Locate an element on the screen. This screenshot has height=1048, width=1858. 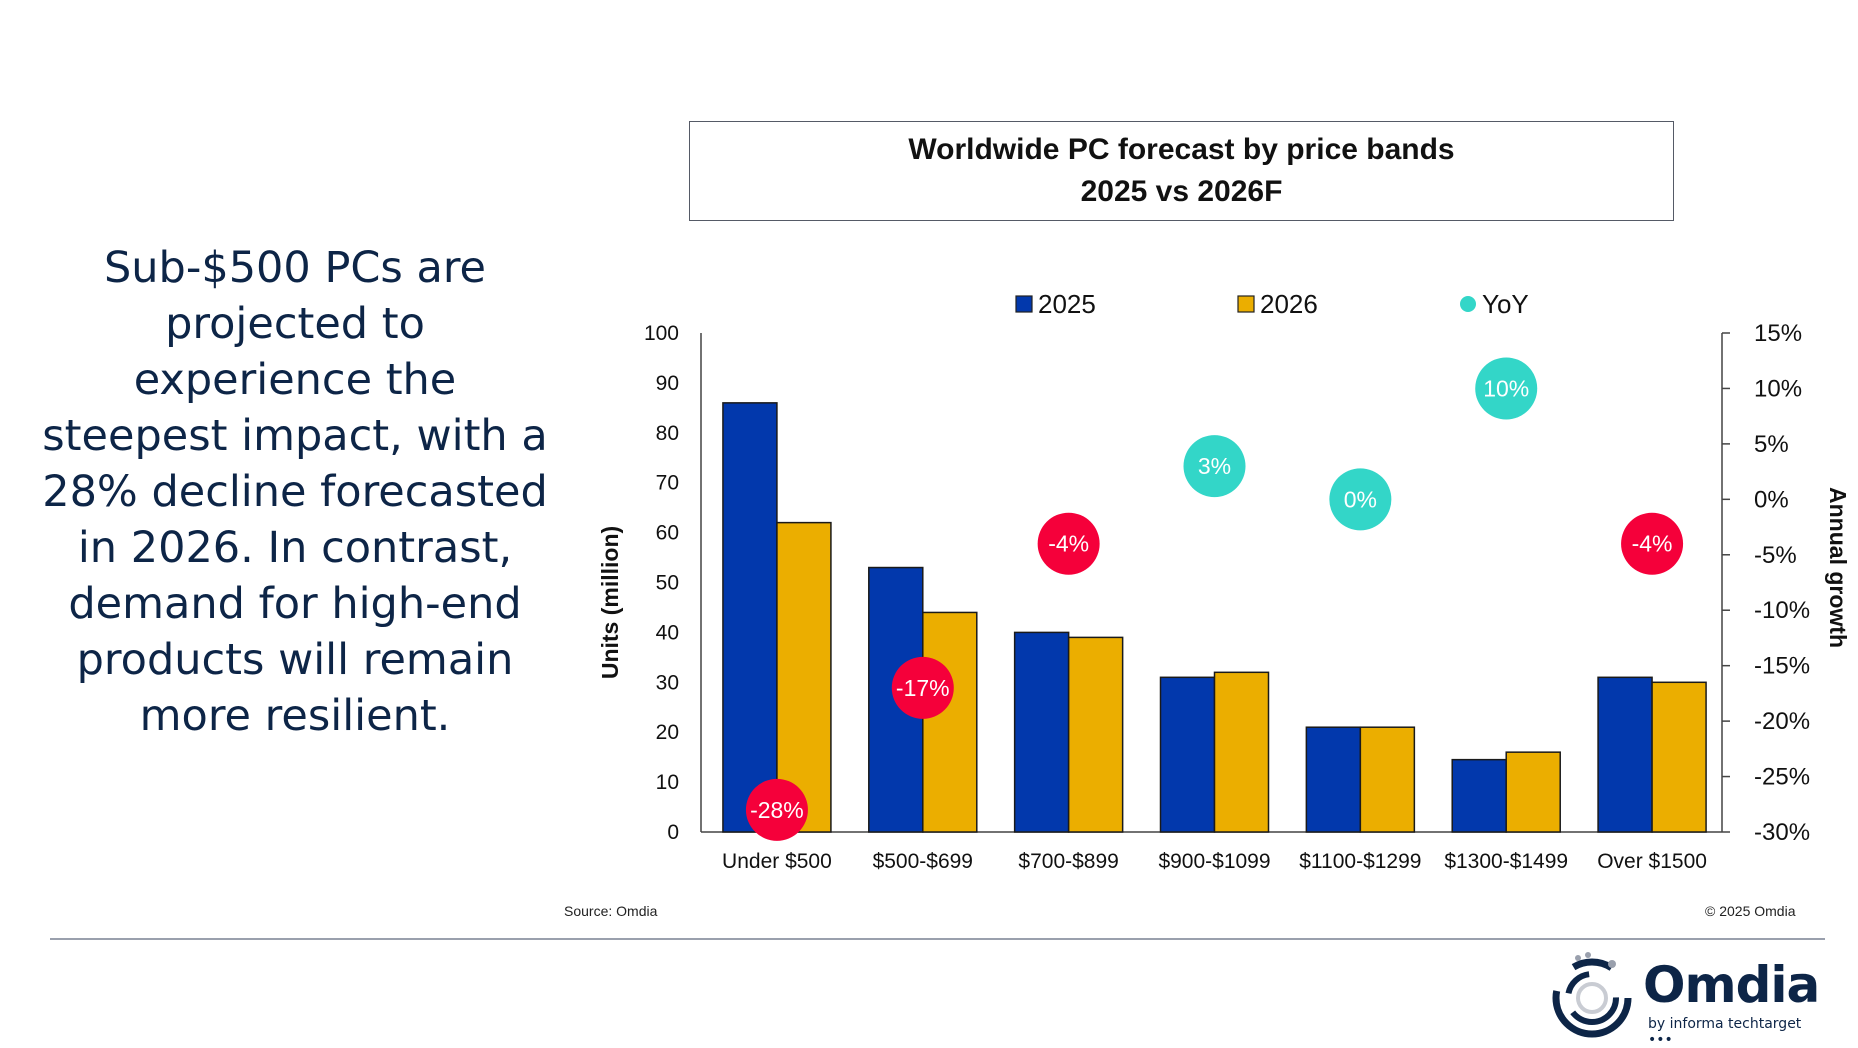
y-tick-label: 60 is located at coordinates (667, 533).